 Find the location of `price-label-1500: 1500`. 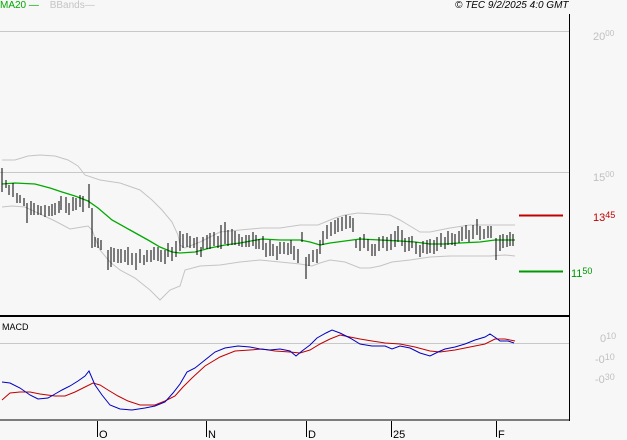

price-label-1500: 1500 is located at coordinates (604, 177).